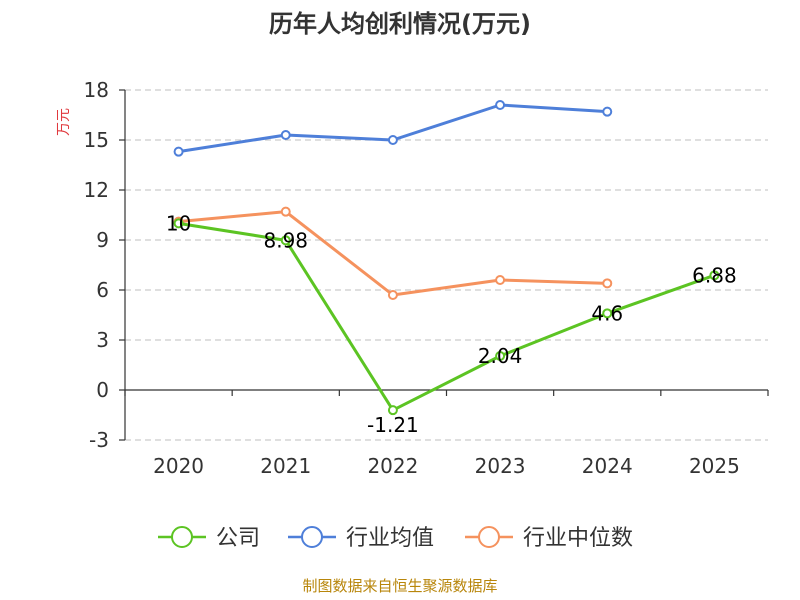  Describe the element at coordinates (96, 190) in the screenshot. I see `y-tick-label: 12` at that location.